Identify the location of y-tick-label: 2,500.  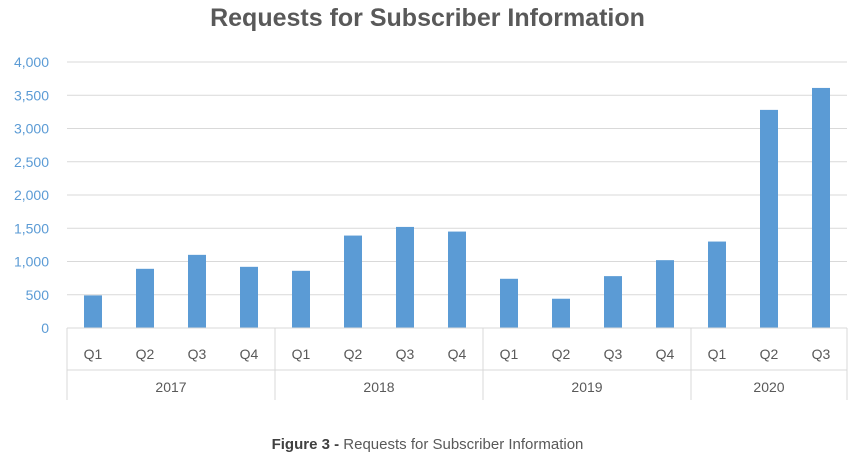
(31, 162).